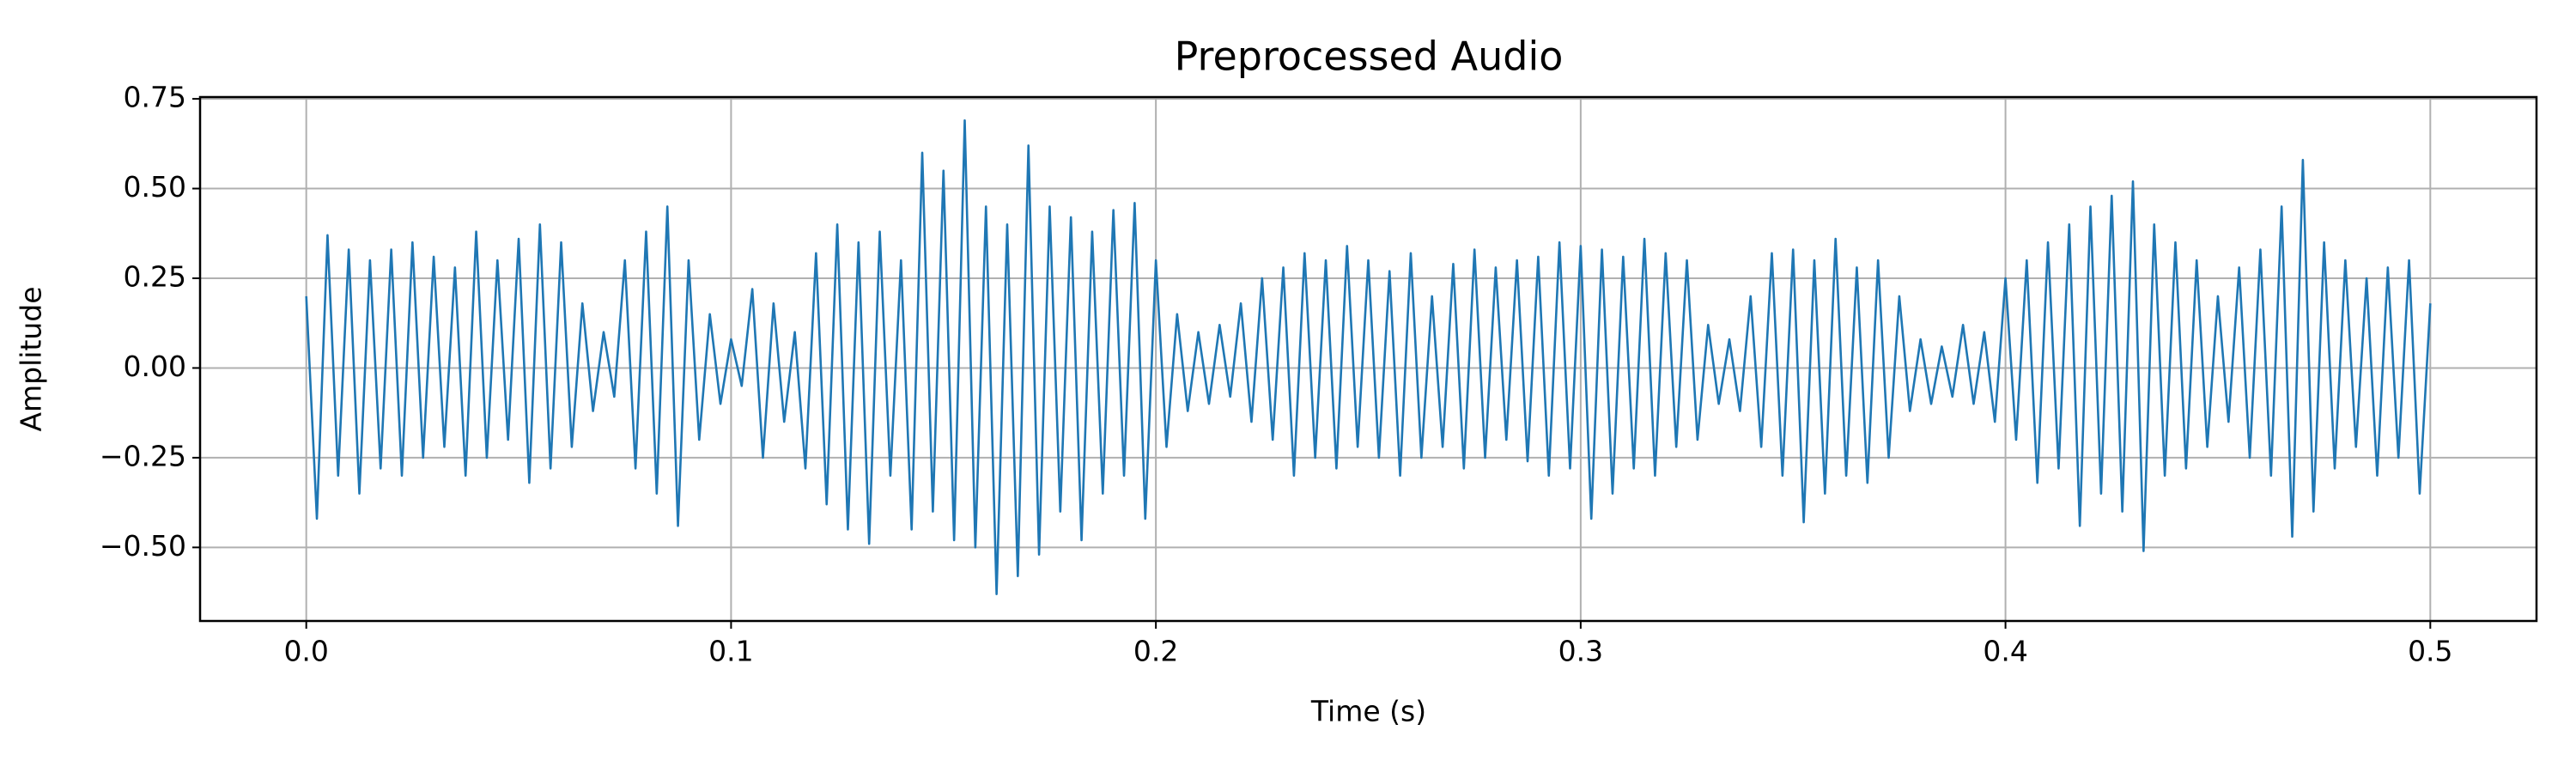 Image resolution: width=2576 pixels, height=773 pixels. I want to click on x-tick-label: 0.3, so click(1580, 652).